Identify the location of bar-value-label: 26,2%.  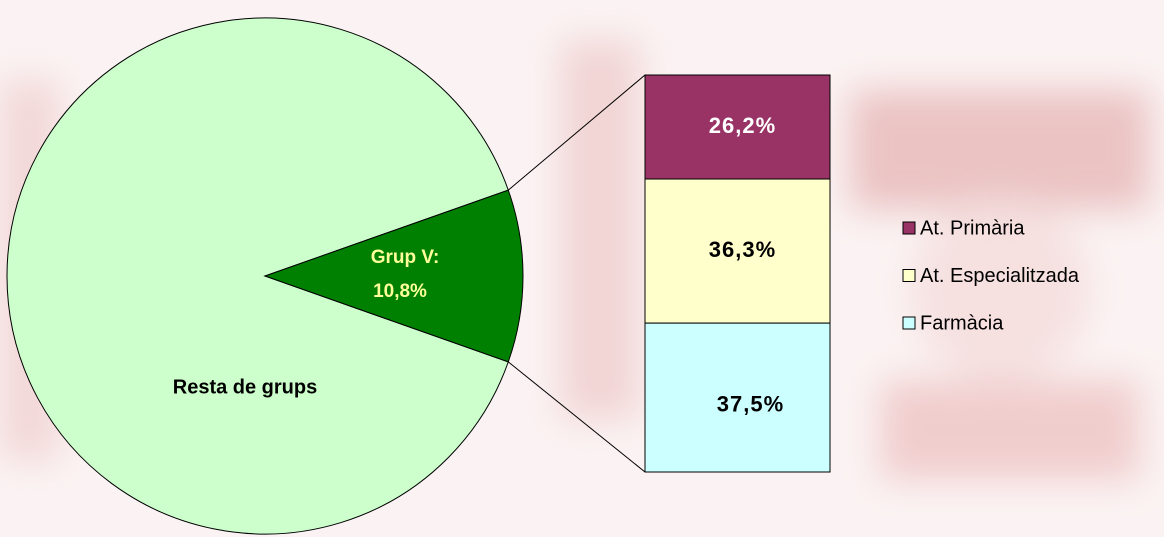
(742, 125).